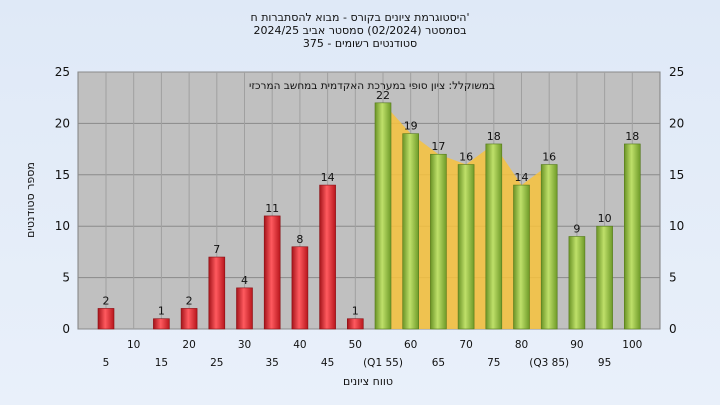 Image resolution: width=720 pixels, height=405 pixels. Describe the element at coordinates (383, 95) in the screenshot. I see `bar-value-label: 22` at that location.